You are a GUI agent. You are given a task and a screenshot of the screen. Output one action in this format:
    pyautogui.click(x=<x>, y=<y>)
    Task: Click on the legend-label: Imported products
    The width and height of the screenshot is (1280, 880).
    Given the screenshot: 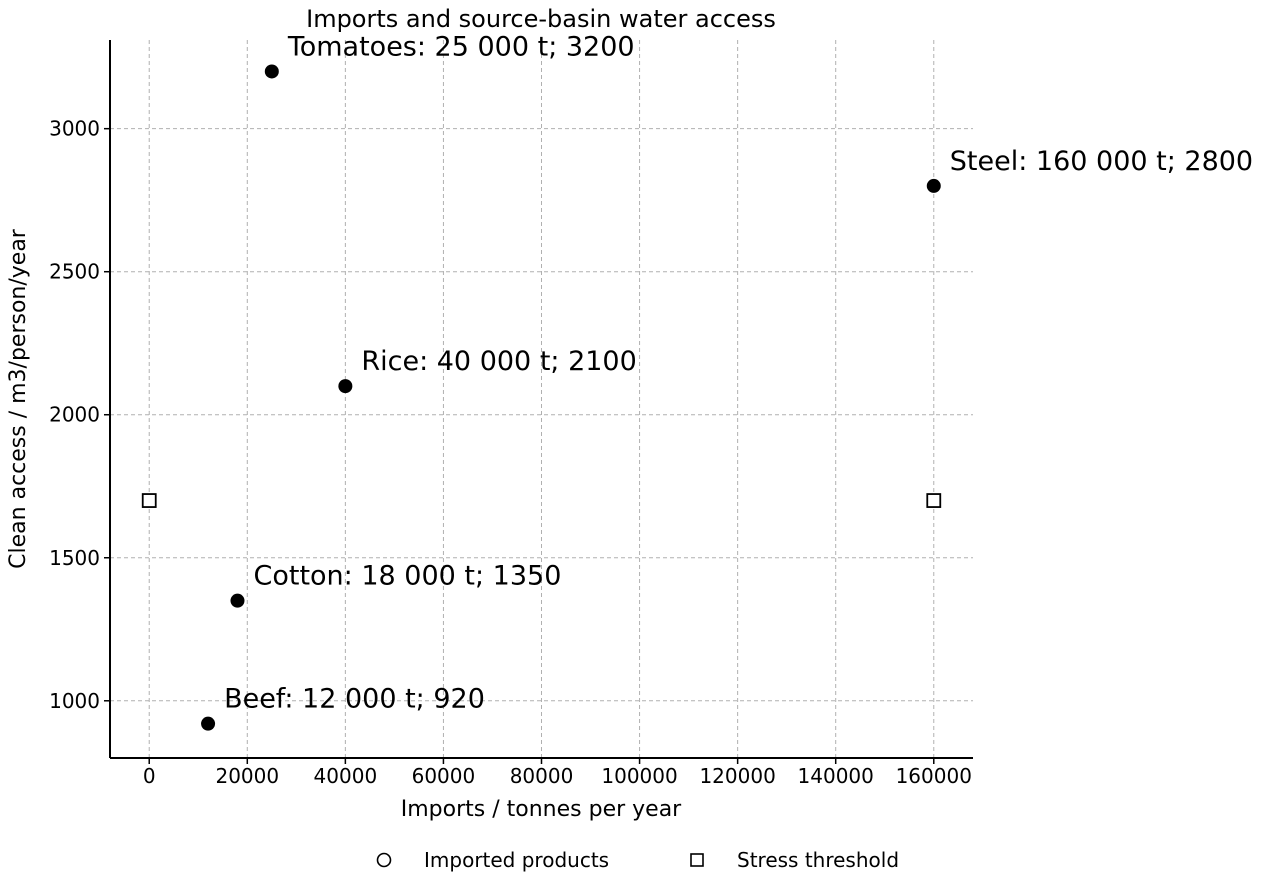 What is the action you would take?
    pyautogui.click(x=516, y=860)
    